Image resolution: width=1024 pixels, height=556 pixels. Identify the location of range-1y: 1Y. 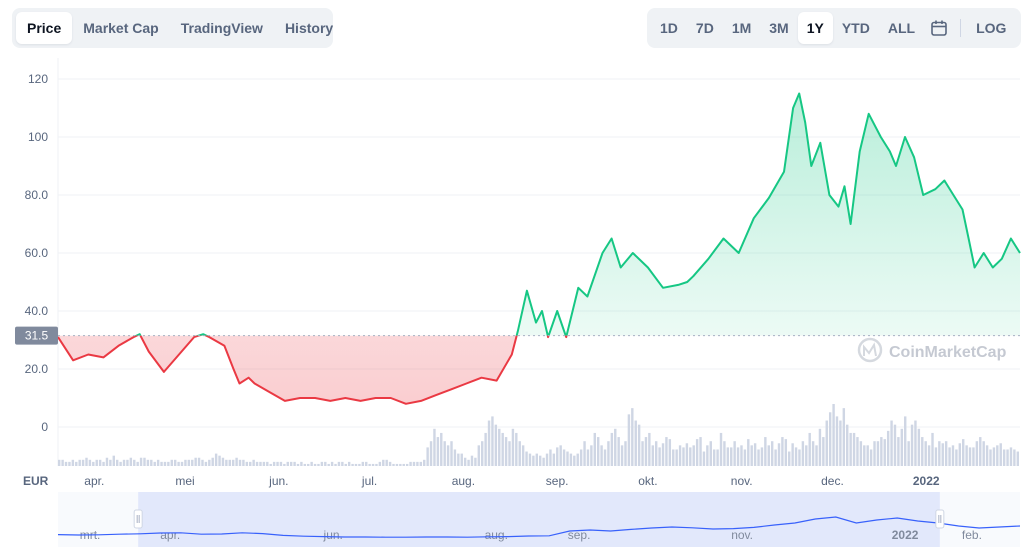
(815, 28).